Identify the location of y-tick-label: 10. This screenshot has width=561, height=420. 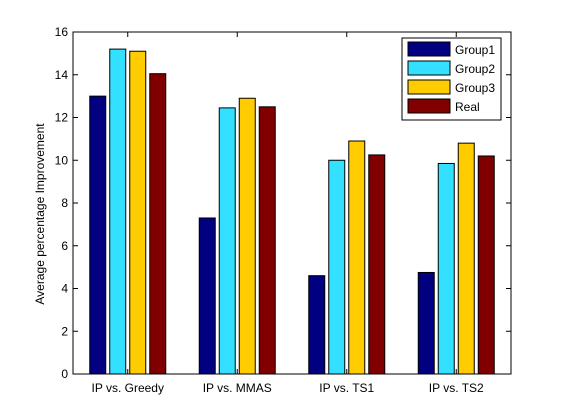
(62, 160).